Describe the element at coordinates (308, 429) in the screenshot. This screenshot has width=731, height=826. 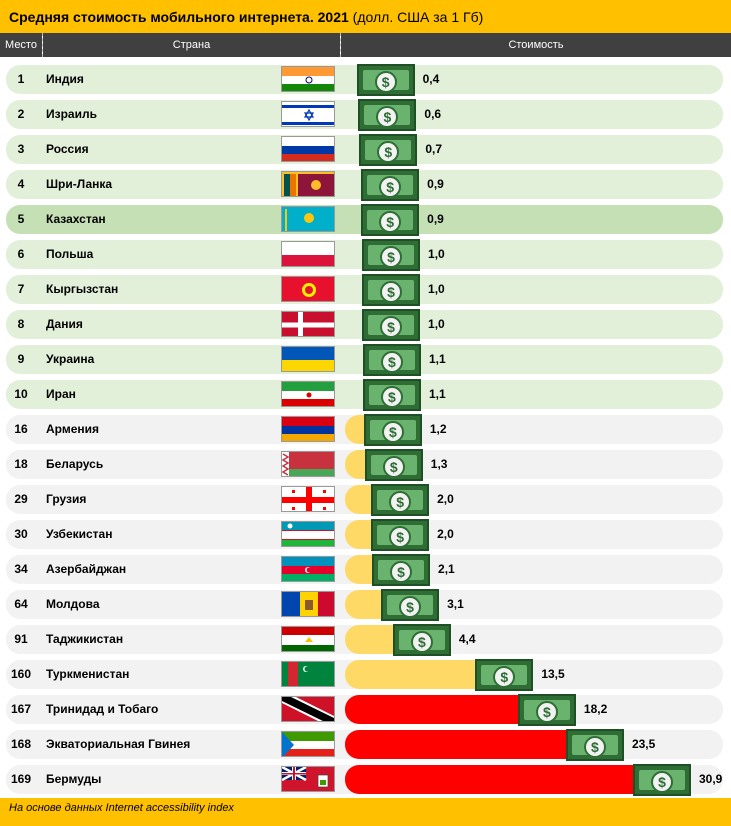
I see `flag-armenia-icon` at that location.